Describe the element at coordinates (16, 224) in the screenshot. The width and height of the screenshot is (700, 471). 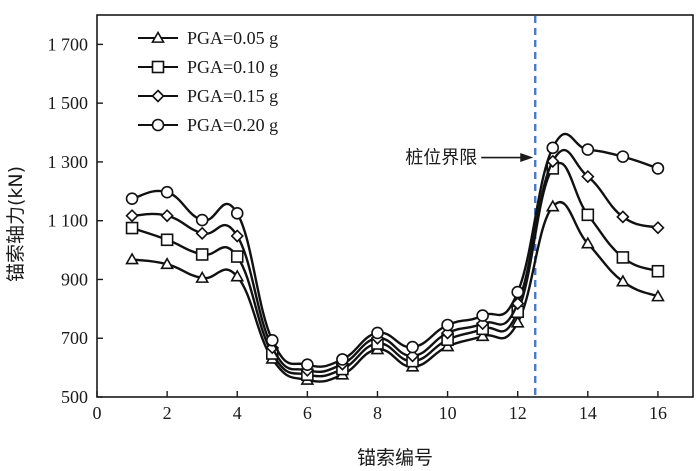
I see `y-axis-title: 锚索轴力(kN)` at that location.